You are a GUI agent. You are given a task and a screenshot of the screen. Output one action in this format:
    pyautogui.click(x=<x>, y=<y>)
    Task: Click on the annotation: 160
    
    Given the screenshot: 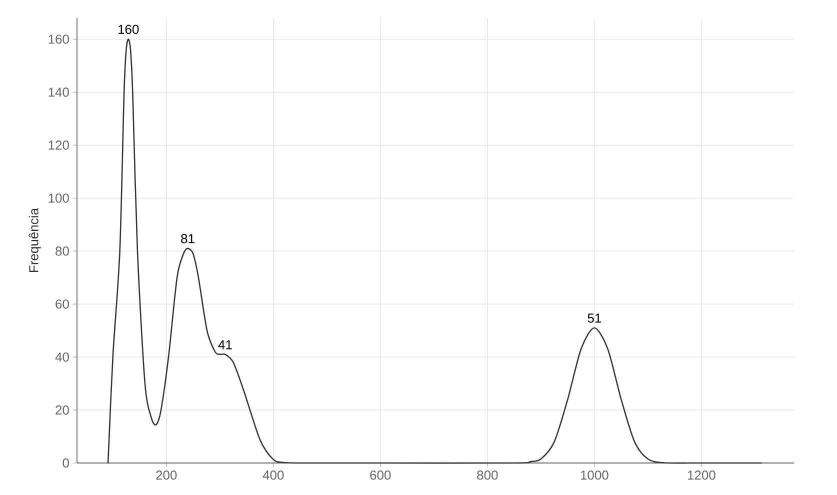 What is the action you would take?
    pyautogui.click(x=128, y=29)
    